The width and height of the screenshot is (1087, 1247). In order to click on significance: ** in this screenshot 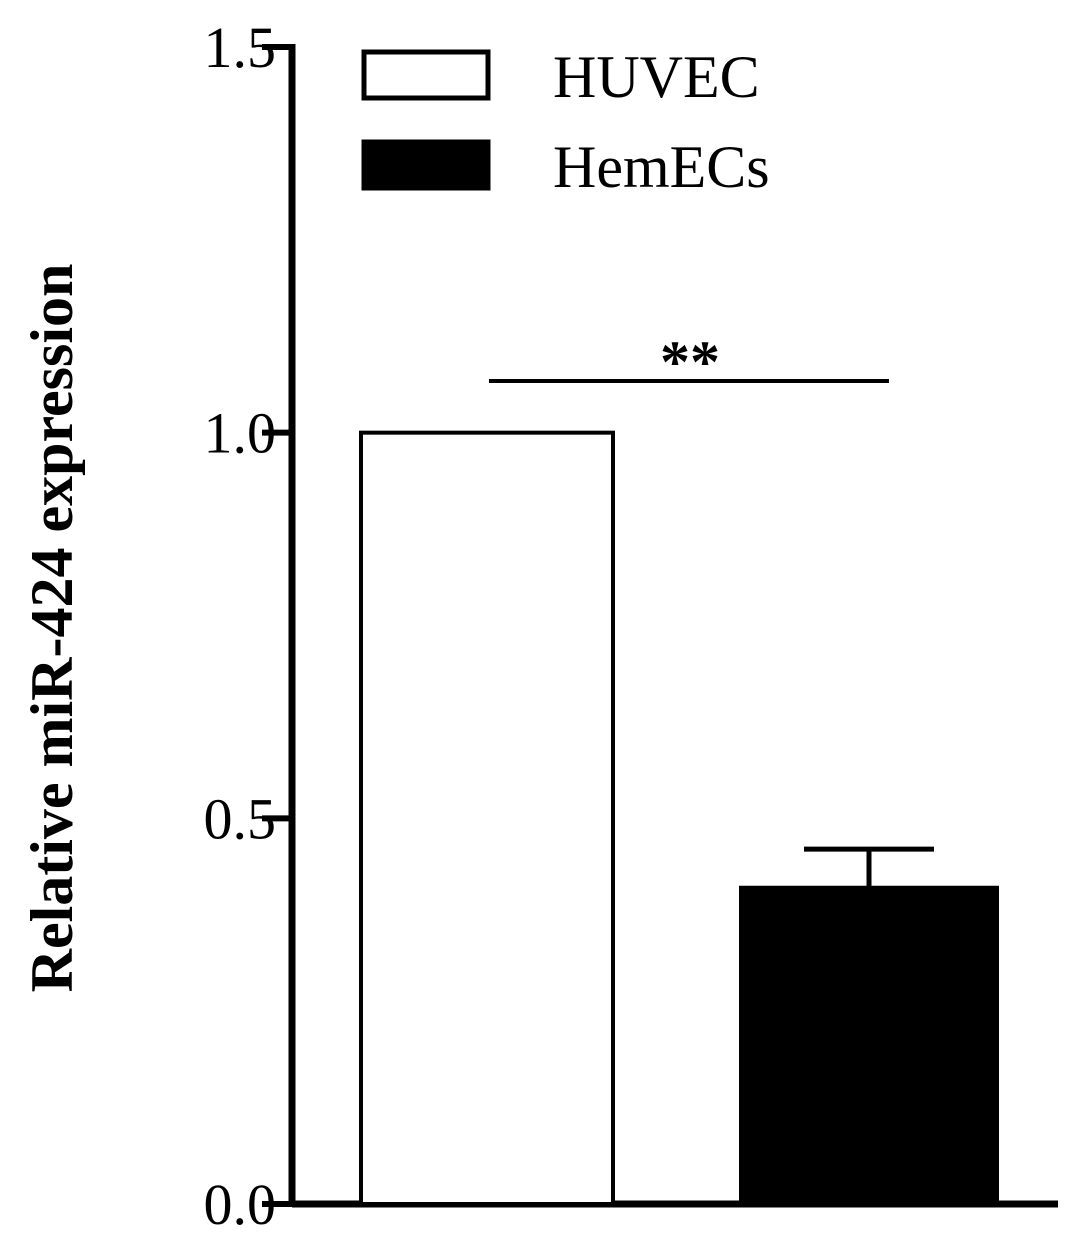, I will do `click(689, 362)`.